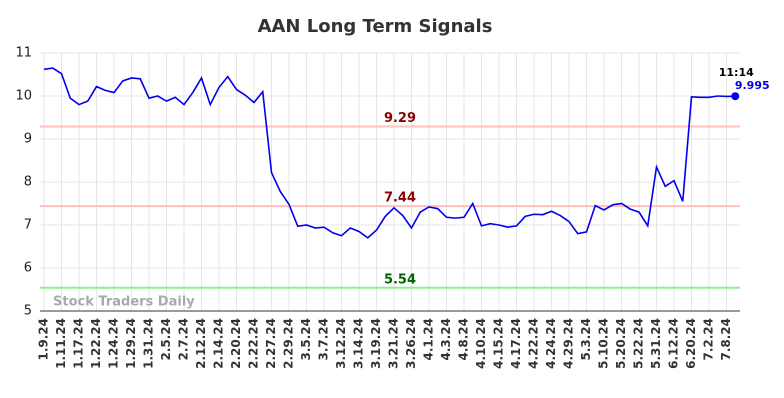  I want to click on x-tick-label: 4.22.24, so click(534, 343).